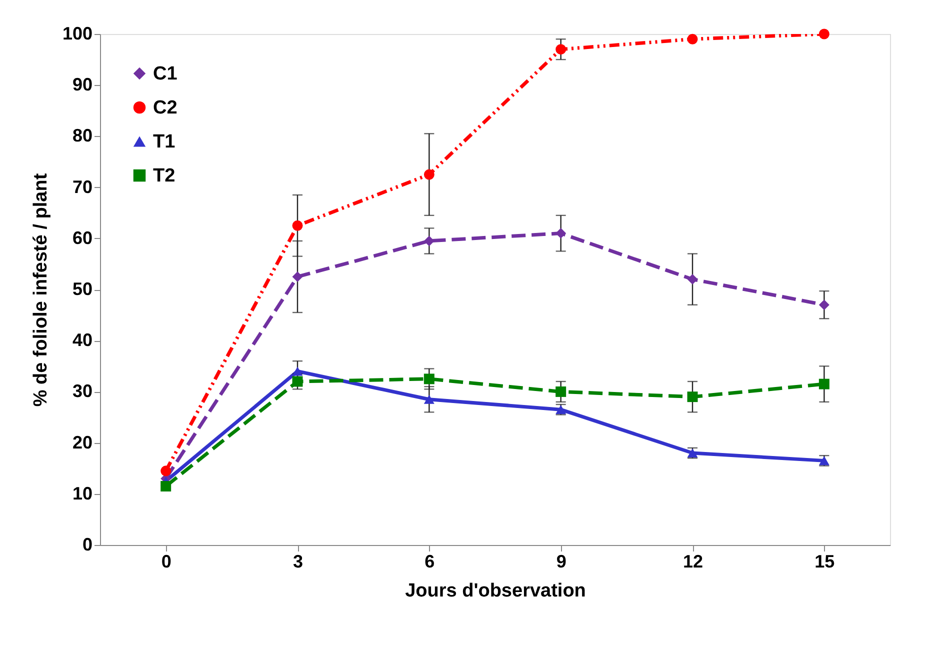 The height and width of the screenshot is (655, 939). Describe the element at coordinates (82, 136) in the screenshot. I see `y-tick-label: 80` at that location.